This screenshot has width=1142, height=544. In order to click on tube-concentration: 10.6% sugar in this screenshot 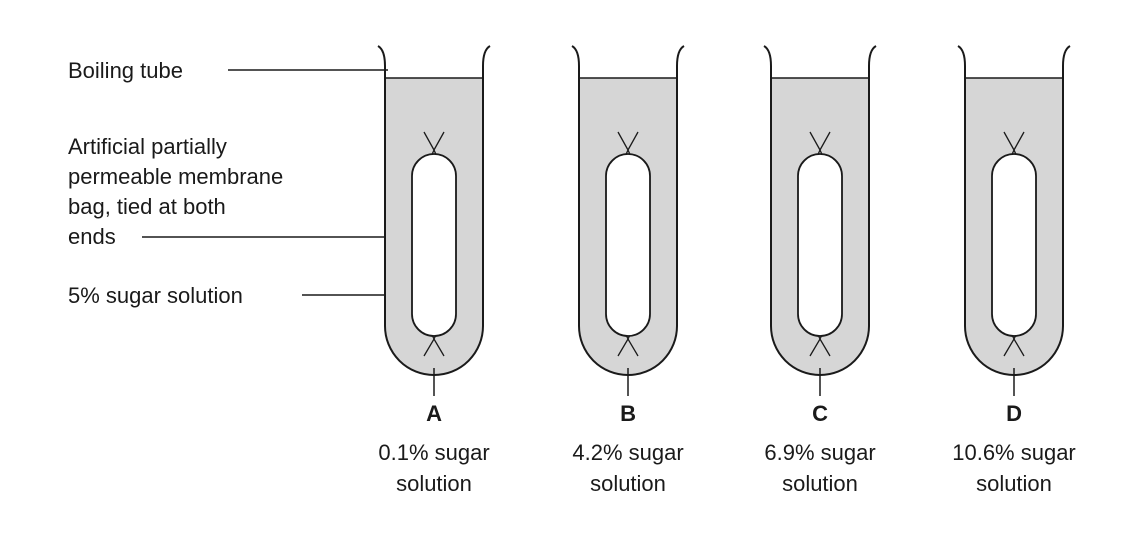, I will do `click(1014, 452)`.